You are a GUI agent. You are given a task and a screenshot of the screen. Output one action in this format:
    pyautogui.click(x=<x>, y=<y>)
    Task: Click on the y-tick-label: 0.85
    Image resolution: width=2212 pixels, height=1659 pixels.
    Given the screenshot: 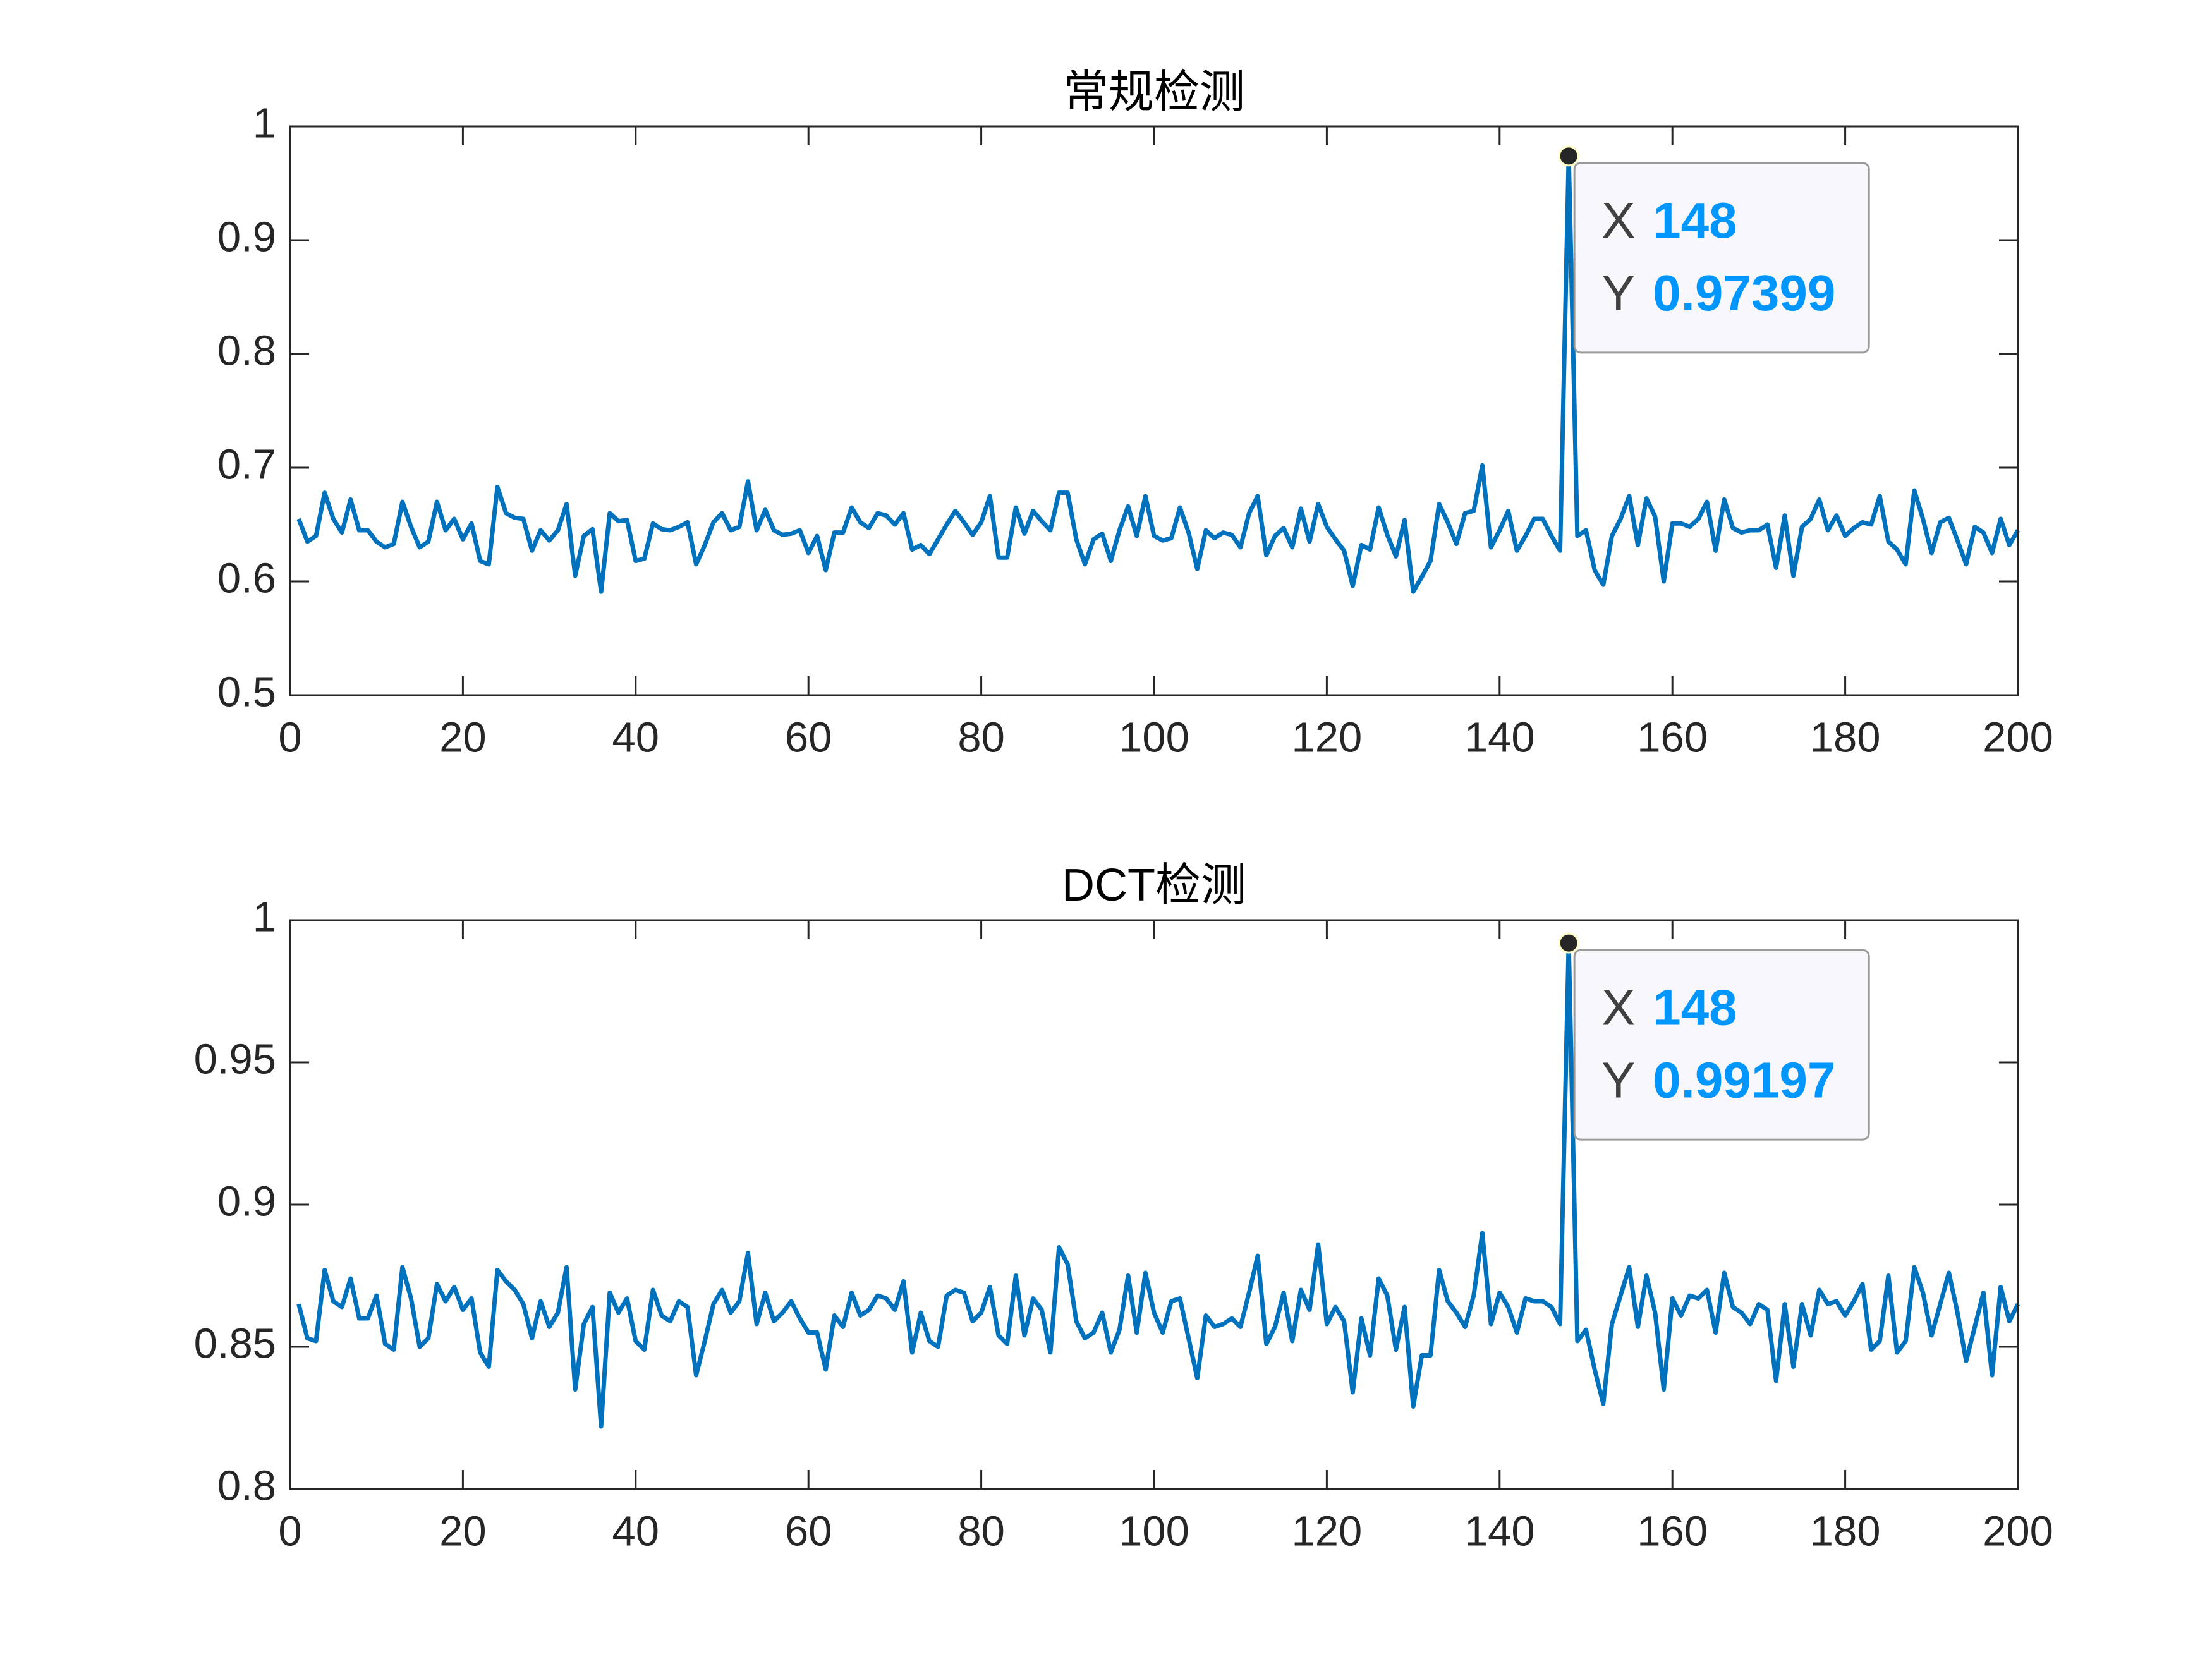 What is the action you would take?
    pyautogui.click(x=235, y=1344)
    